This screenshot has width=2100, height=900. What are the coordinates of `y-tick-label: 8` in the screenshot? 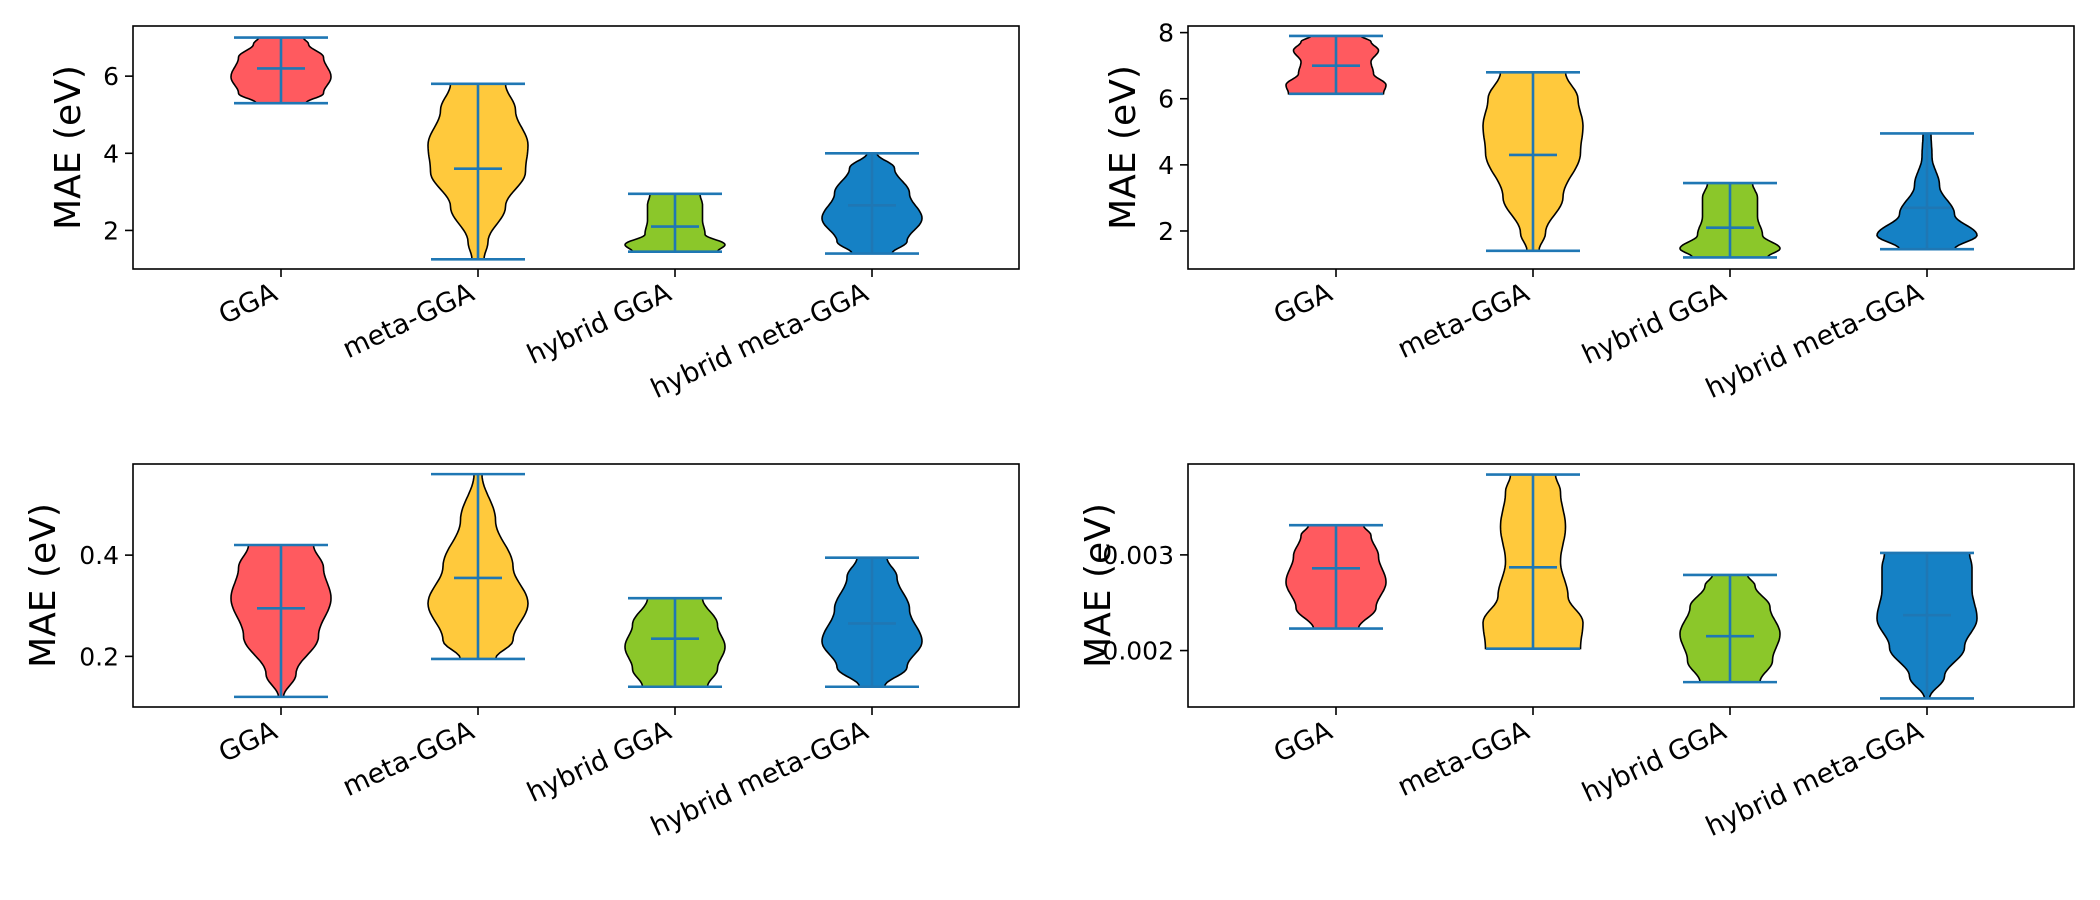 It's located at (1166, 33).